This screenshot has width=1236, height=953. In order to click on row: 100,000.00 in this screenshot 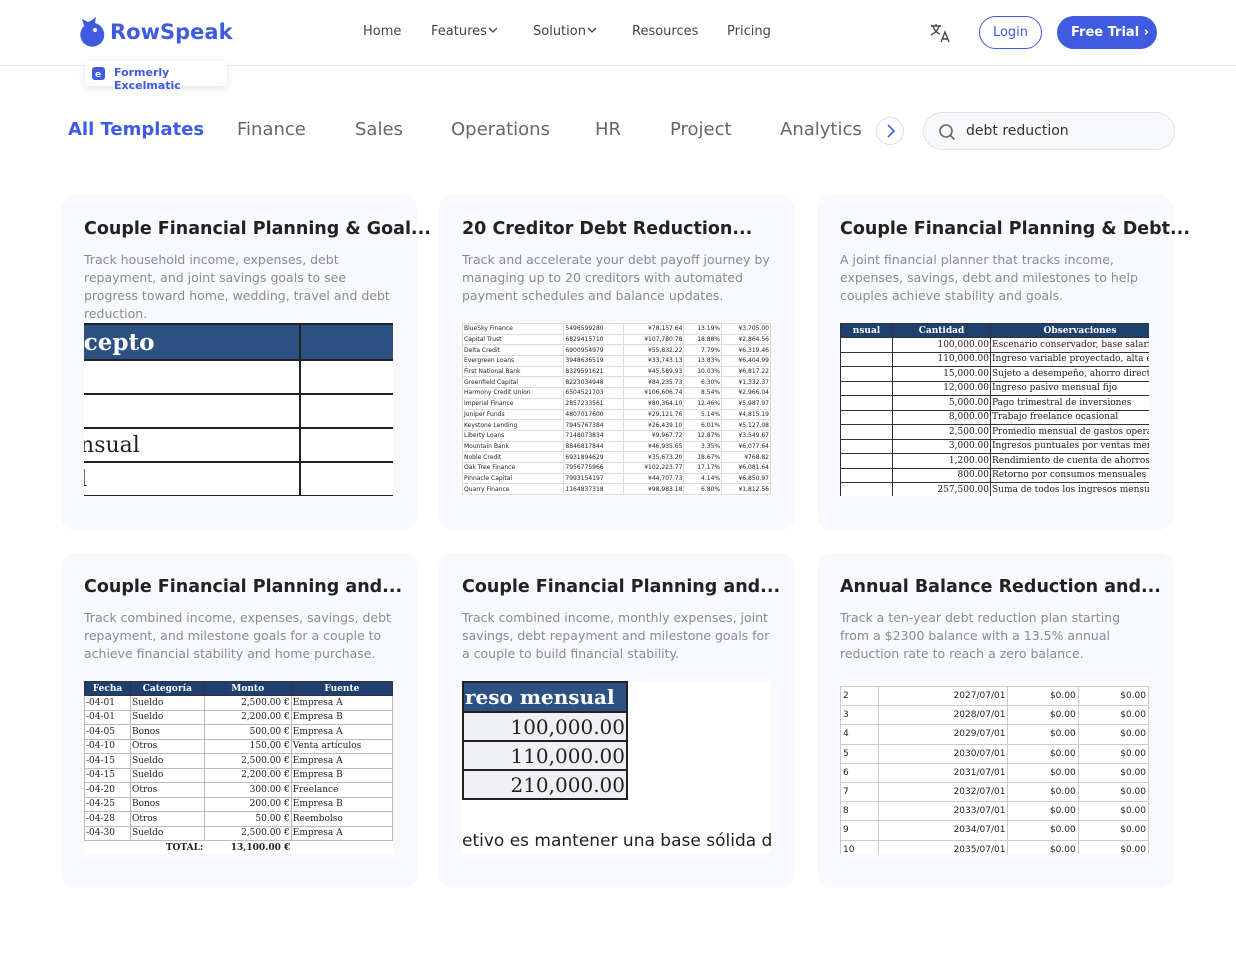, I will do `click(545, 726)`.